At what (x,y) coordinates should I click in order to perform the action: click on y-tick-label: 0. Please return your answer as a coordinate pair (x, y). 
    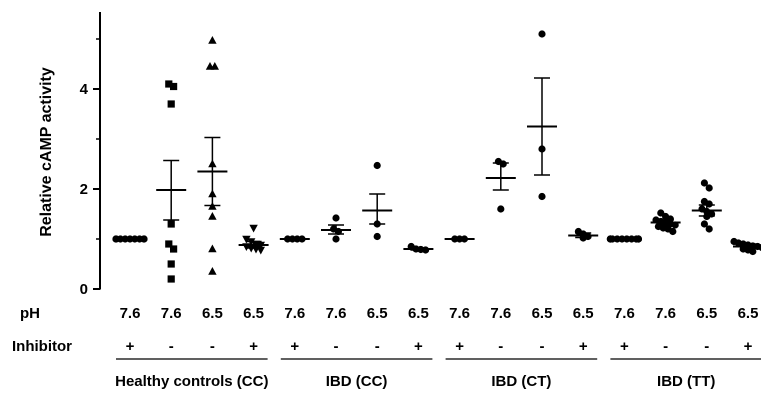
    Looking at the image, I should click on (84, 289).